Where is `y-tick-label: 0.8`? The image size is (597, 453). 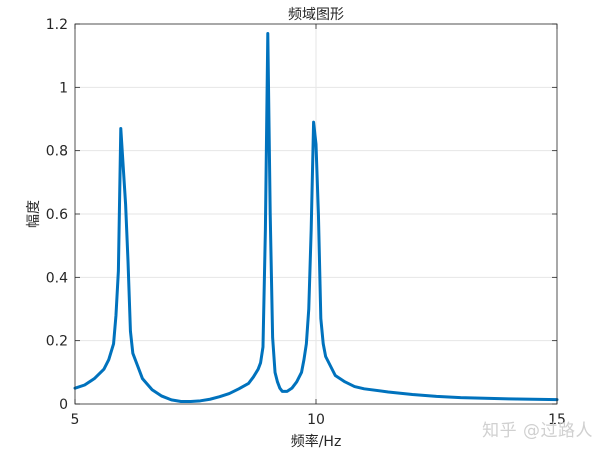
y-tick-label: 0.8 is located at coordinates (57, 152).